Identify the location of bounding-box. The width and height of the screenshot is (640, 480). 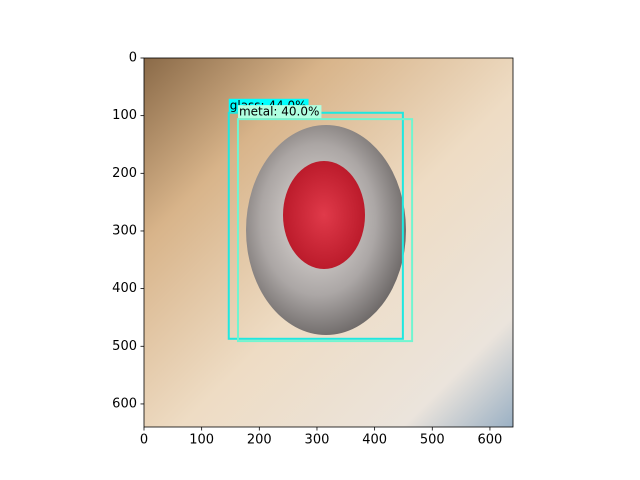
(325, 230).